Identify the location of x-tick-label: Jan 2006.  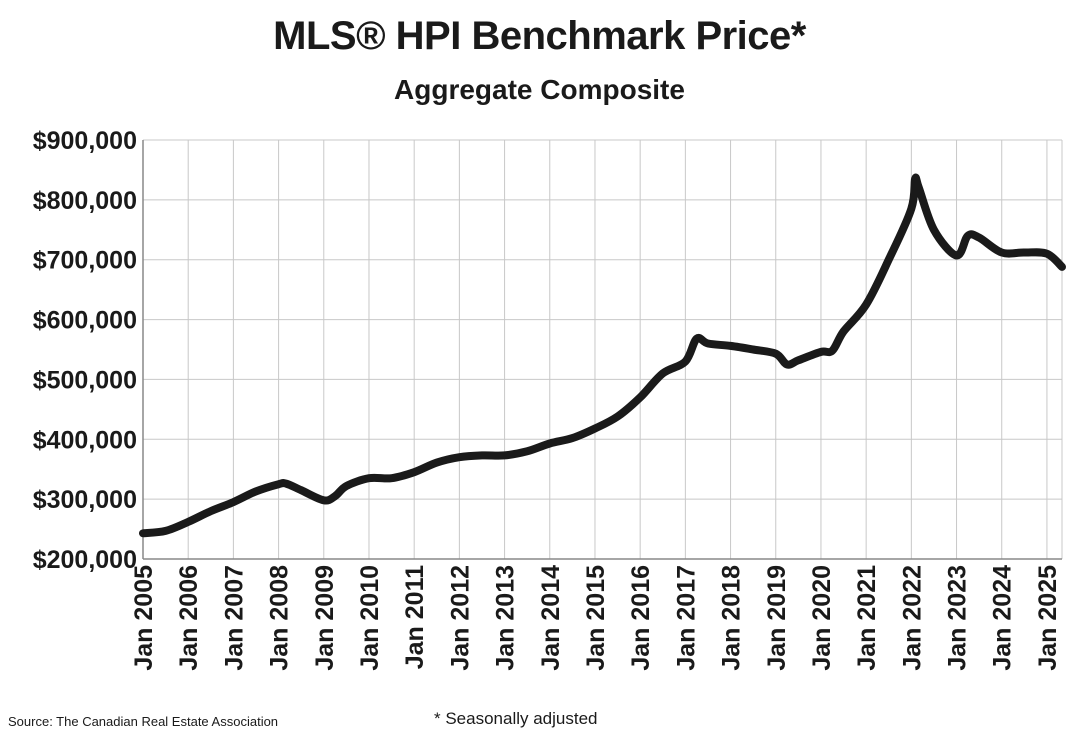
(189, 618).